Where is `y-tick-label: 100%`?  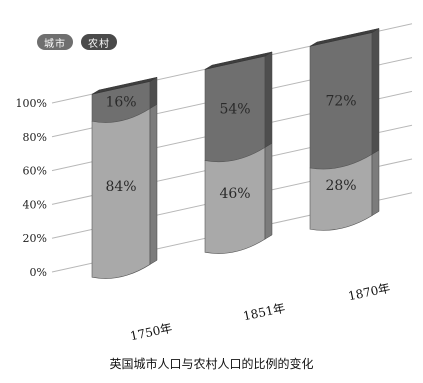
y-tick-label: 100% is located at coordinates (31, 103).